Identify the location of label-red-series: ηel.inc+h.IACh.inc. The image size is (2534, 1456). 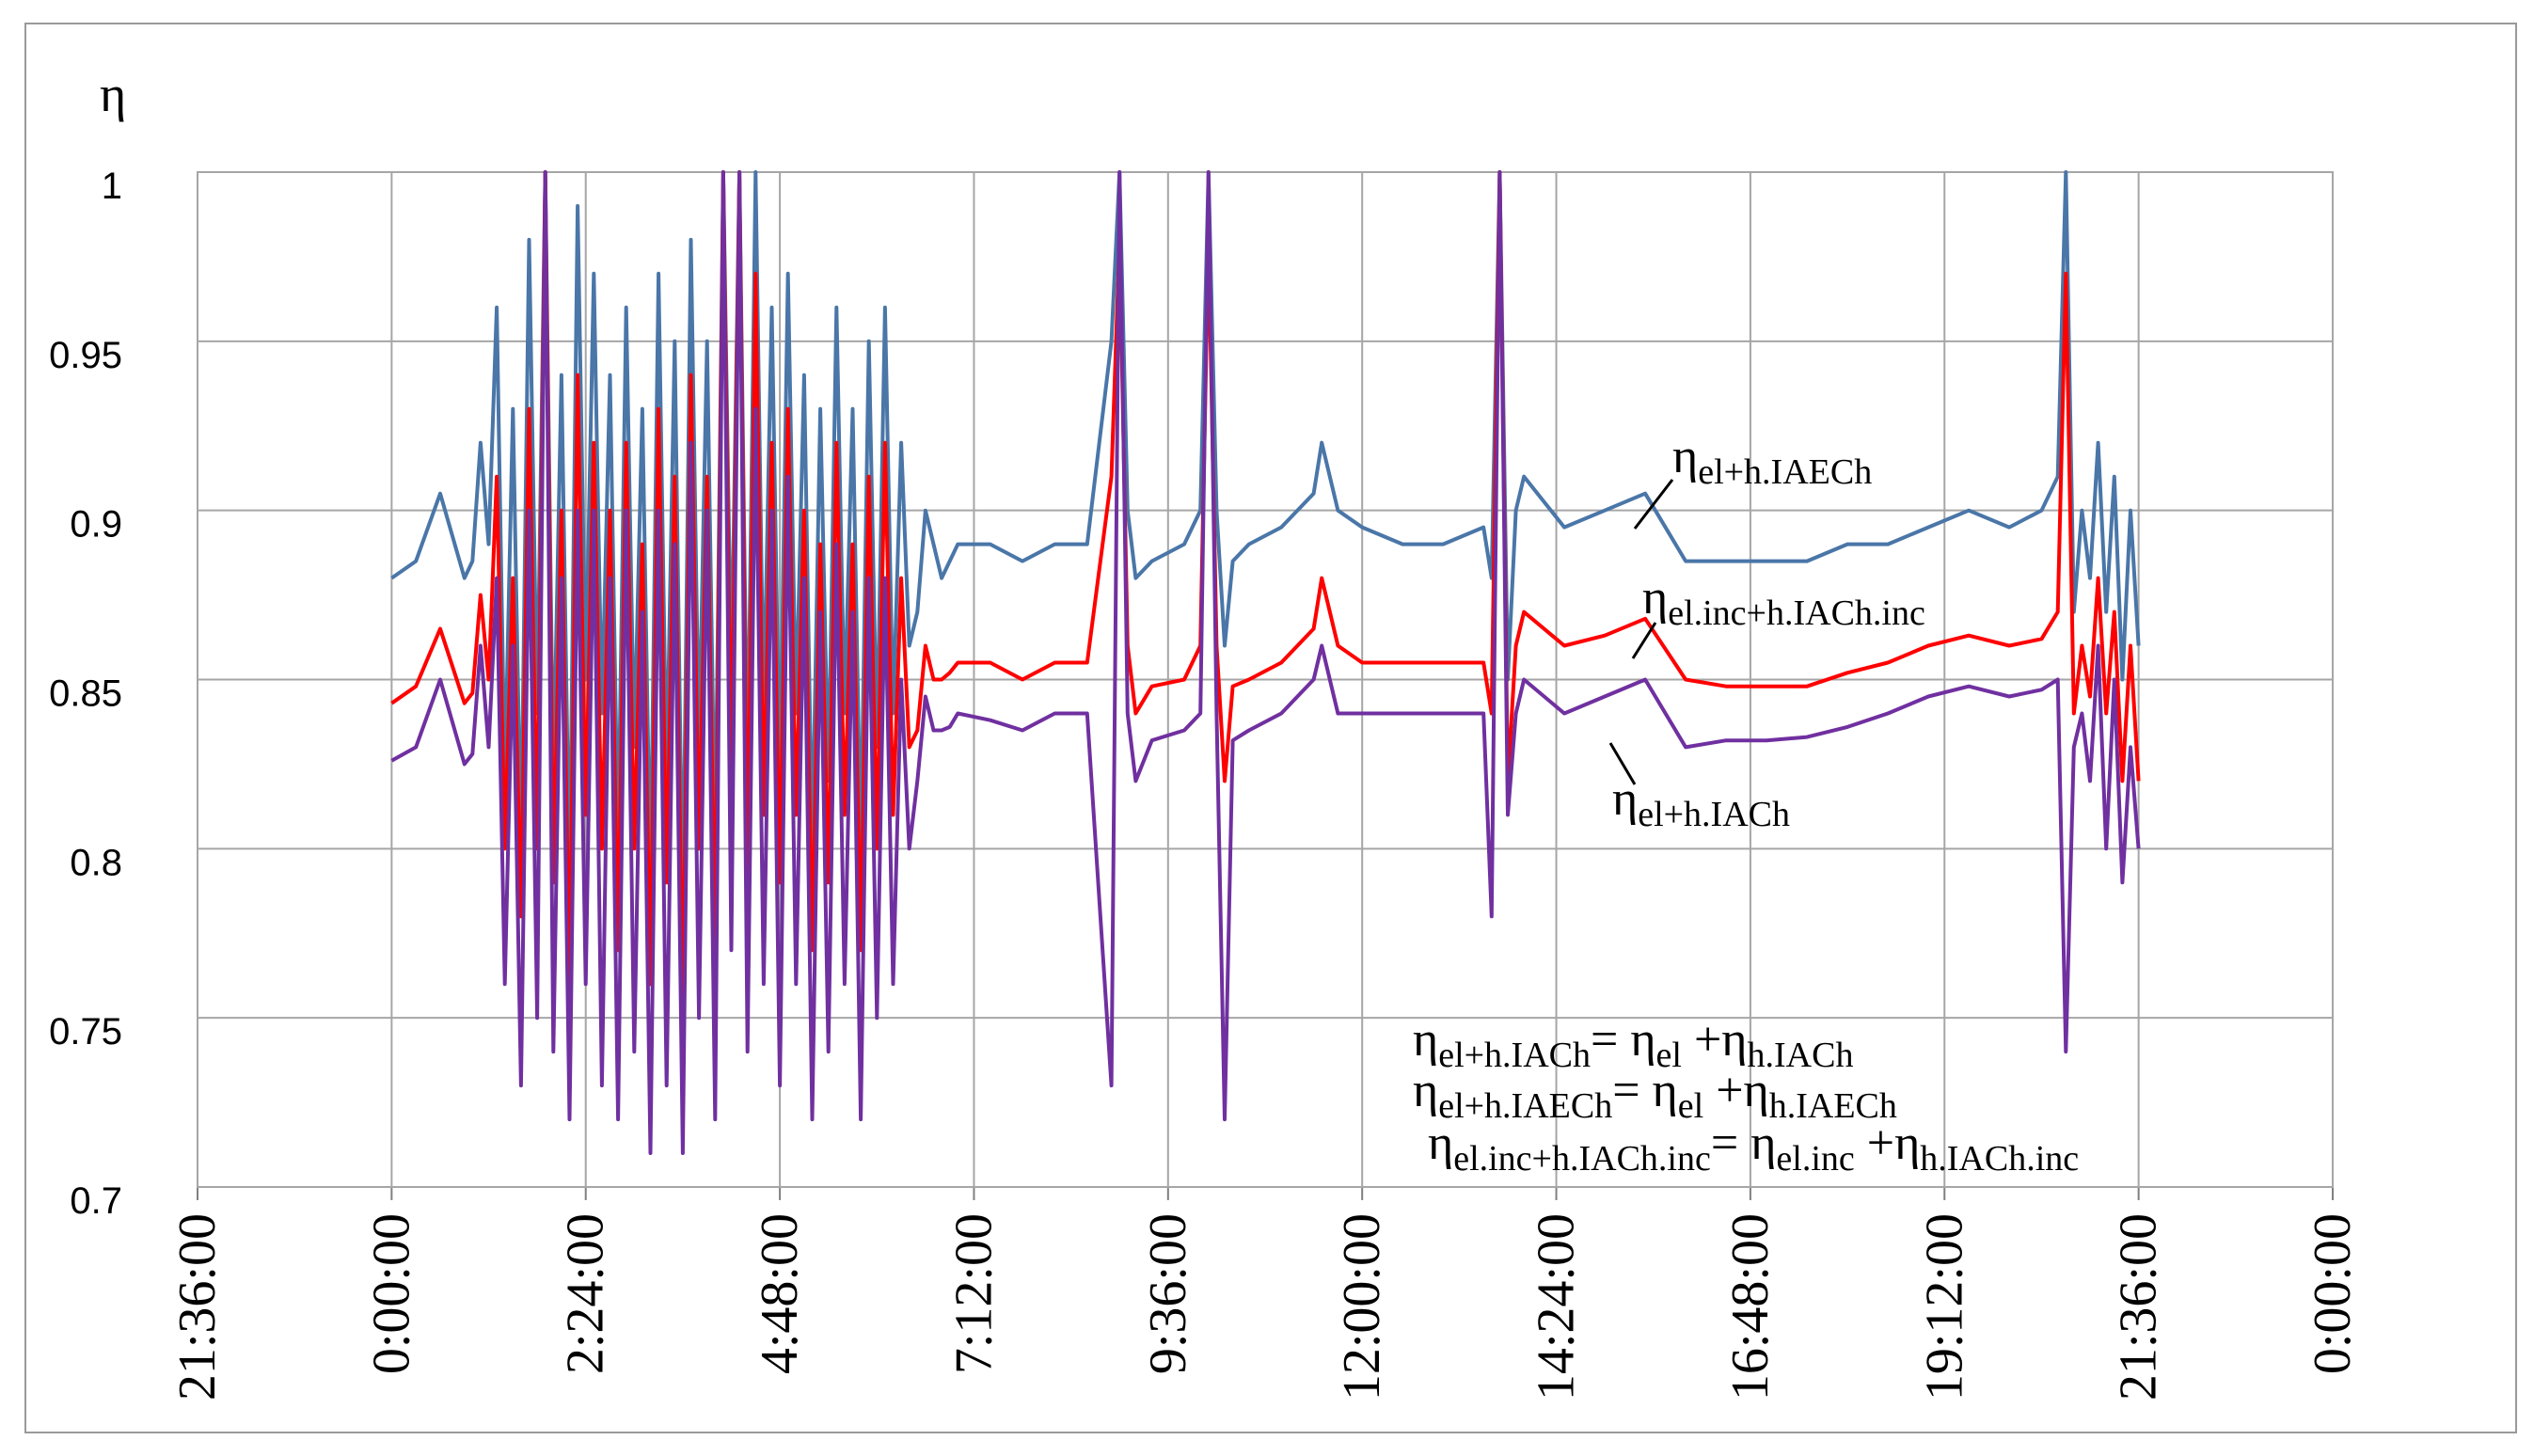
(1778, 615).